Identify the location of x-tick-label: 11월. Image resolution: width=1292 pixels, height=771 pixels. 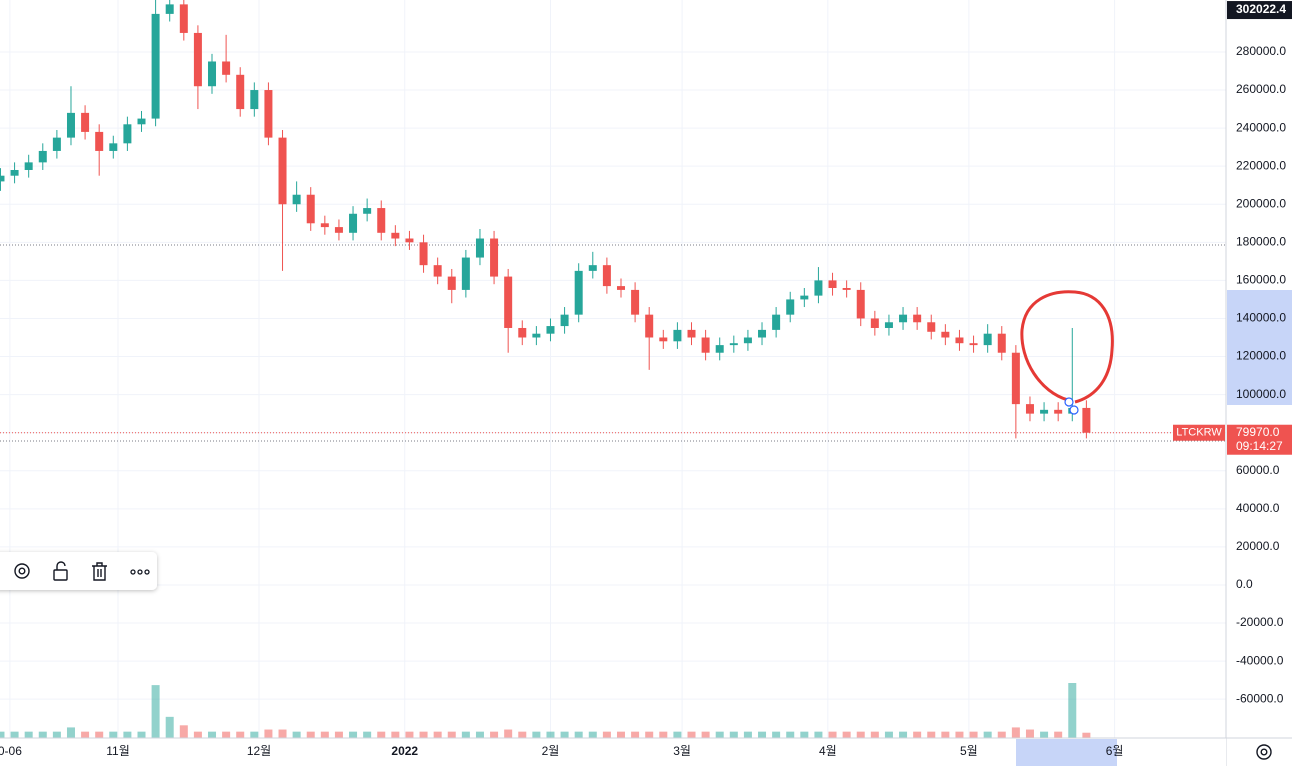
(118, 751).